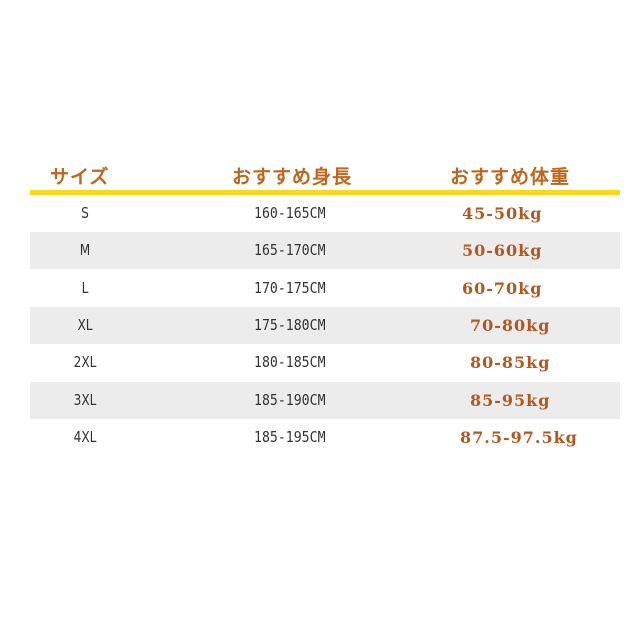 This screenshot has width=640, height=640. Describe the element at coordinates (290, 362) in the screenshot. I see `height-cell: 180-185CM` at that location.